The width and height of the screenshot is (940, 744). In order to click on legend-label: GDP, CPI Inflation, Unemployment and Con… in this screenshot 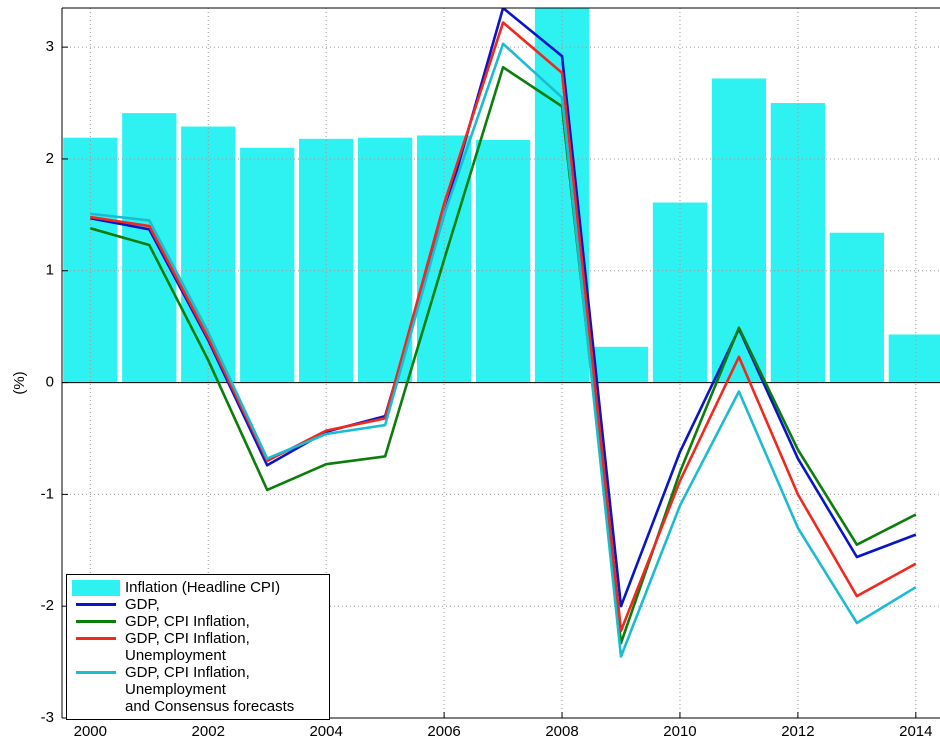, I will do `click(210, 689)`.